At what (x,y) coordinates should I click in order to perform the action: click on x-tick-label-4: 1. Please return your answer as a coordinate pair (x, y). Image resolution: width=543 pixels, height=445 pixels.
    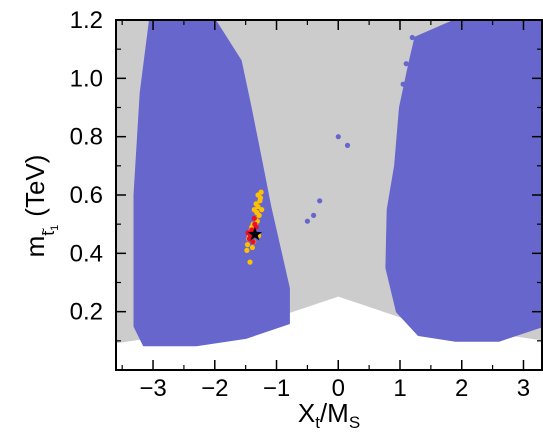
    Looking at the image, I should click on (399, 388).